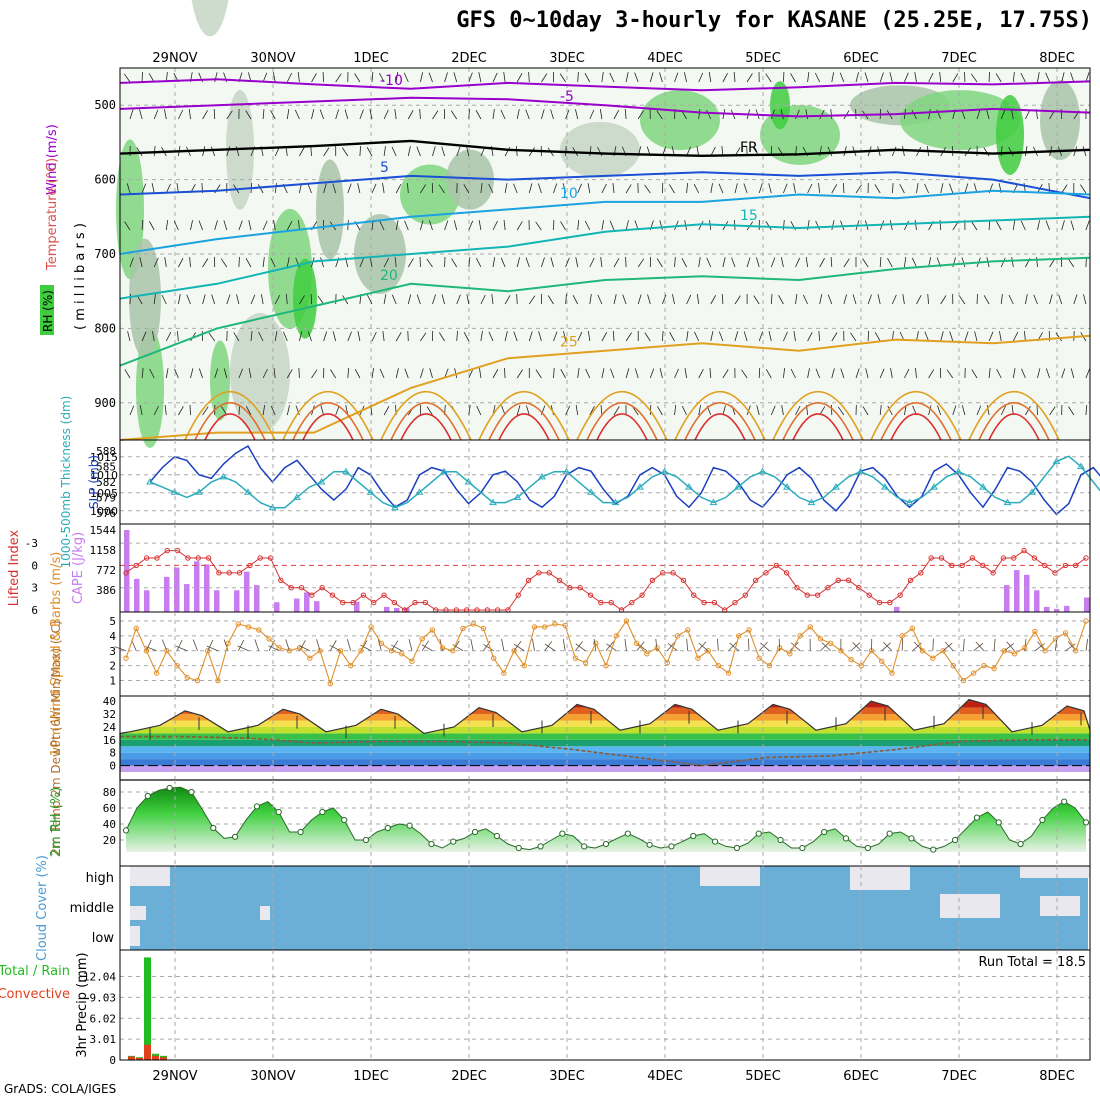 This screenshot has width=1100, height=1100. What do you see at coordinates (106, 497) in the screenshot?
I see `thickness-ytick: 579` at bounding box center [106, 497].